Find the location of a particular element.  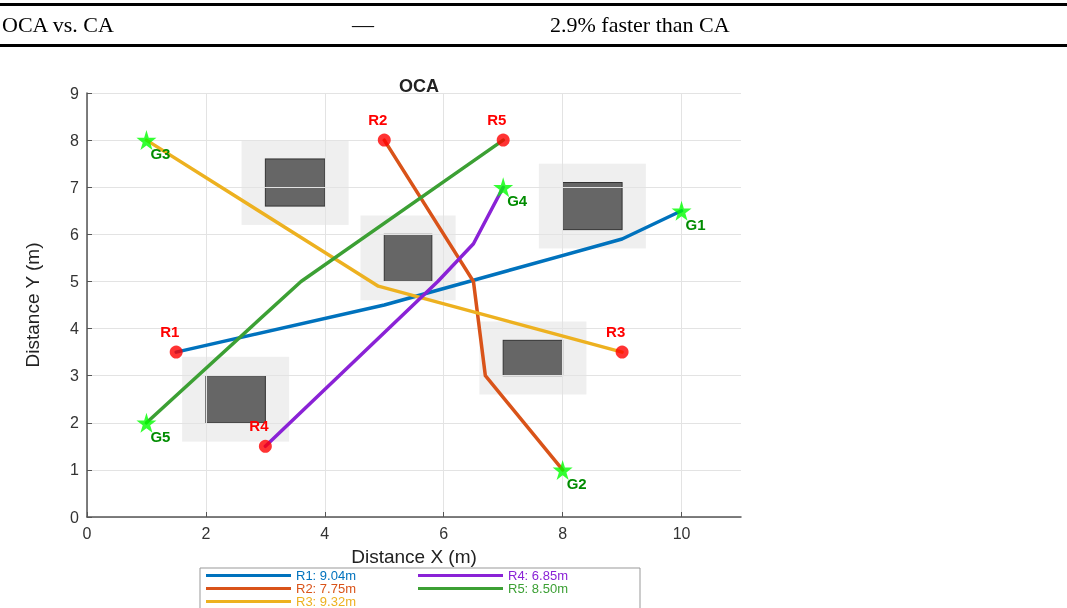

text: OCA vs. CA is located at coordinates (58, 25).